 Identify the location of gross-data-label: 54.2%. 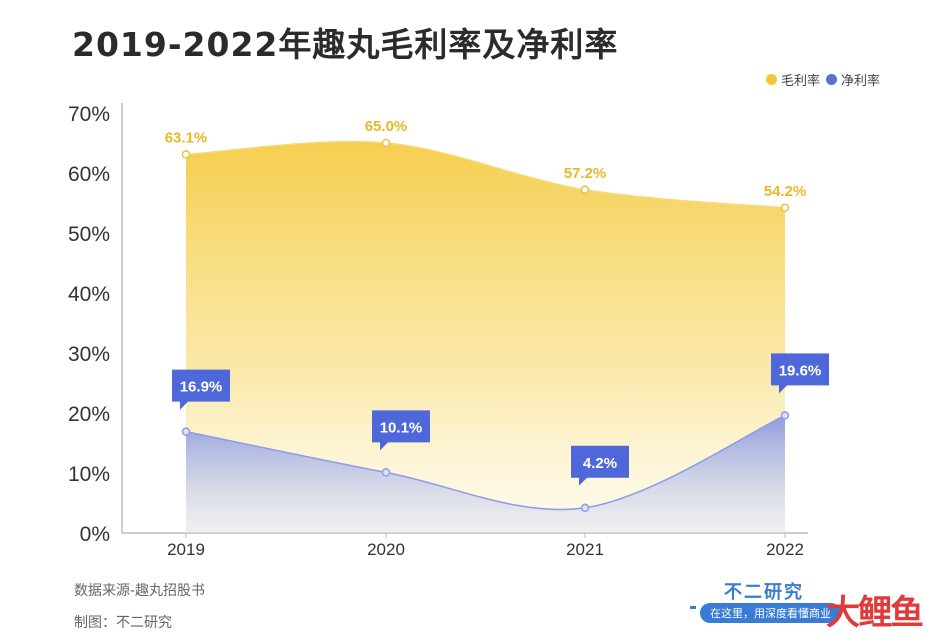
(785, 191).